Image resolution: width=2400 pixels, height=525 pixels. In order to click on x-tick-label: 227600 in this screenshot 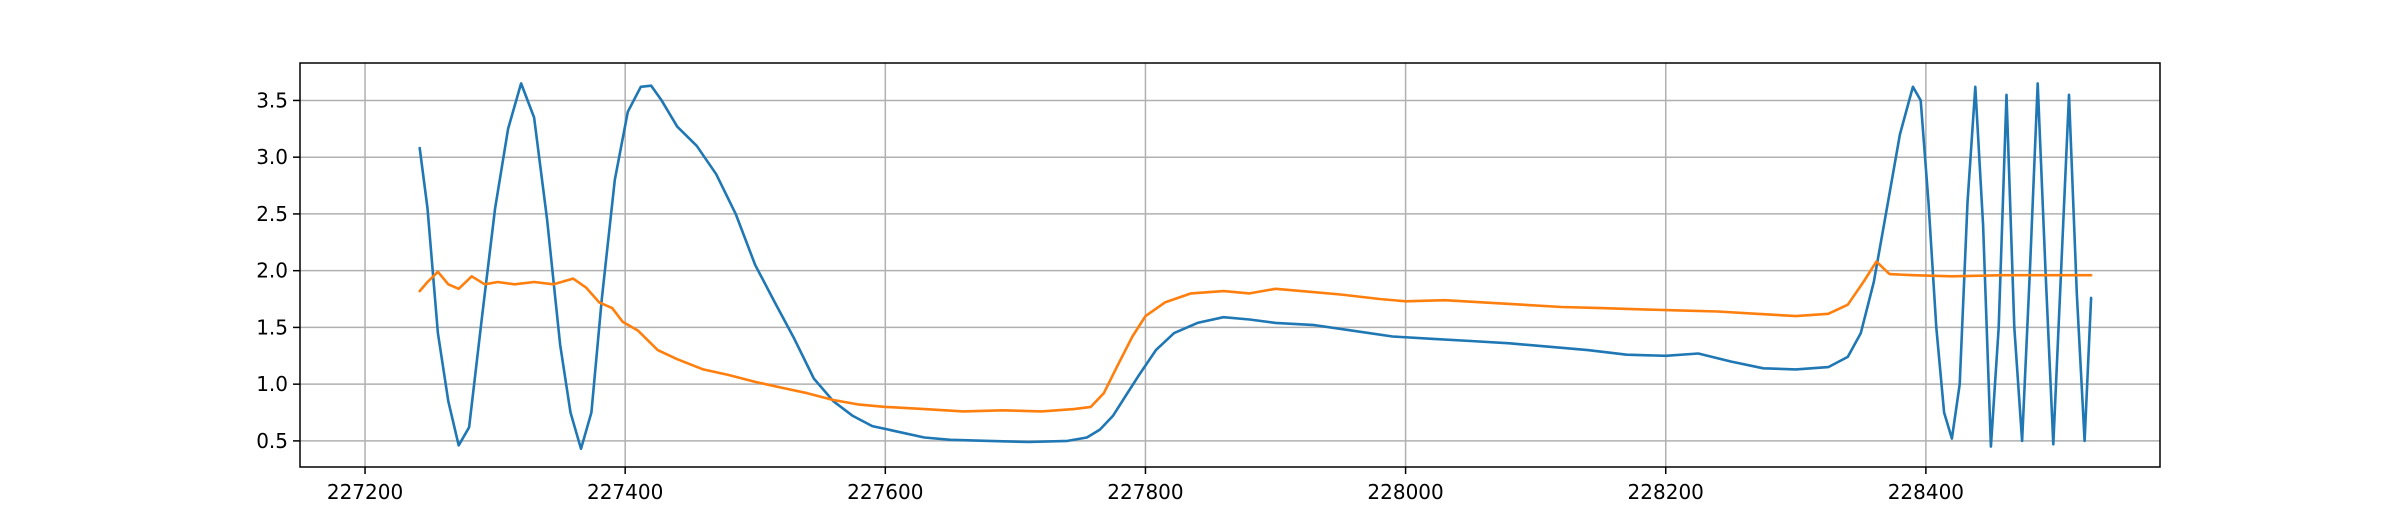, I will do `click(885, 492)`.